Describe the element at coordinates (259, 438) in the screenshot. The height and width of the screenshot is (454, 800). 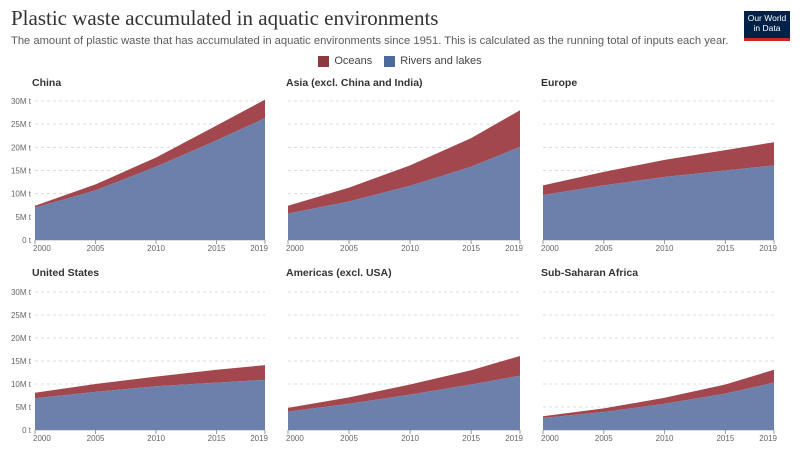
I see `panel-4-xtick-label: 2019` at that location.